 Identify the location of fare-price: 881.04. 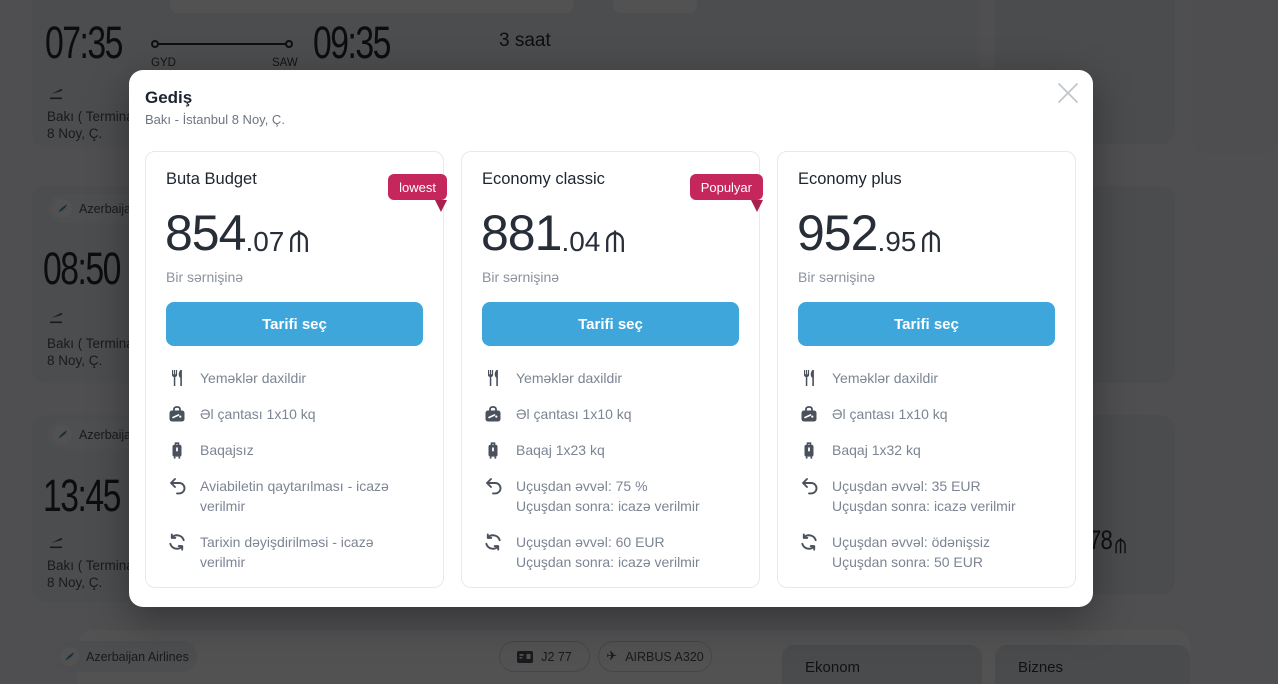
(554, 233).